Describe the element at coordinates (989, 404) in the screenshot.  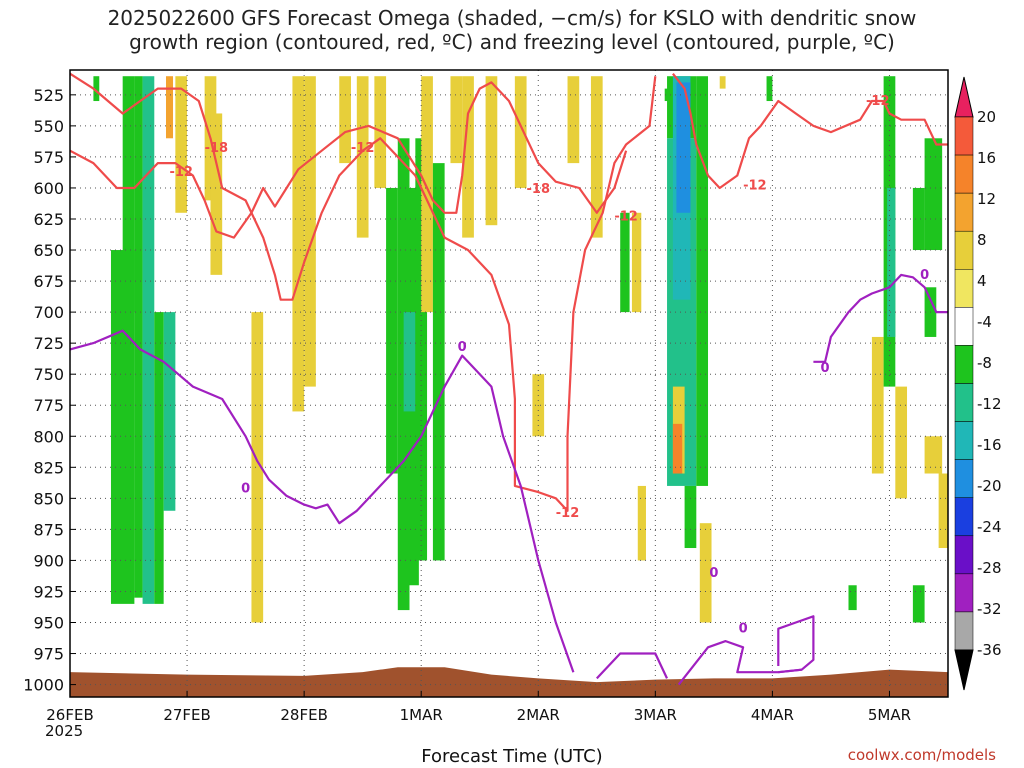
I see `colorbar-label-7: -12` at that location.